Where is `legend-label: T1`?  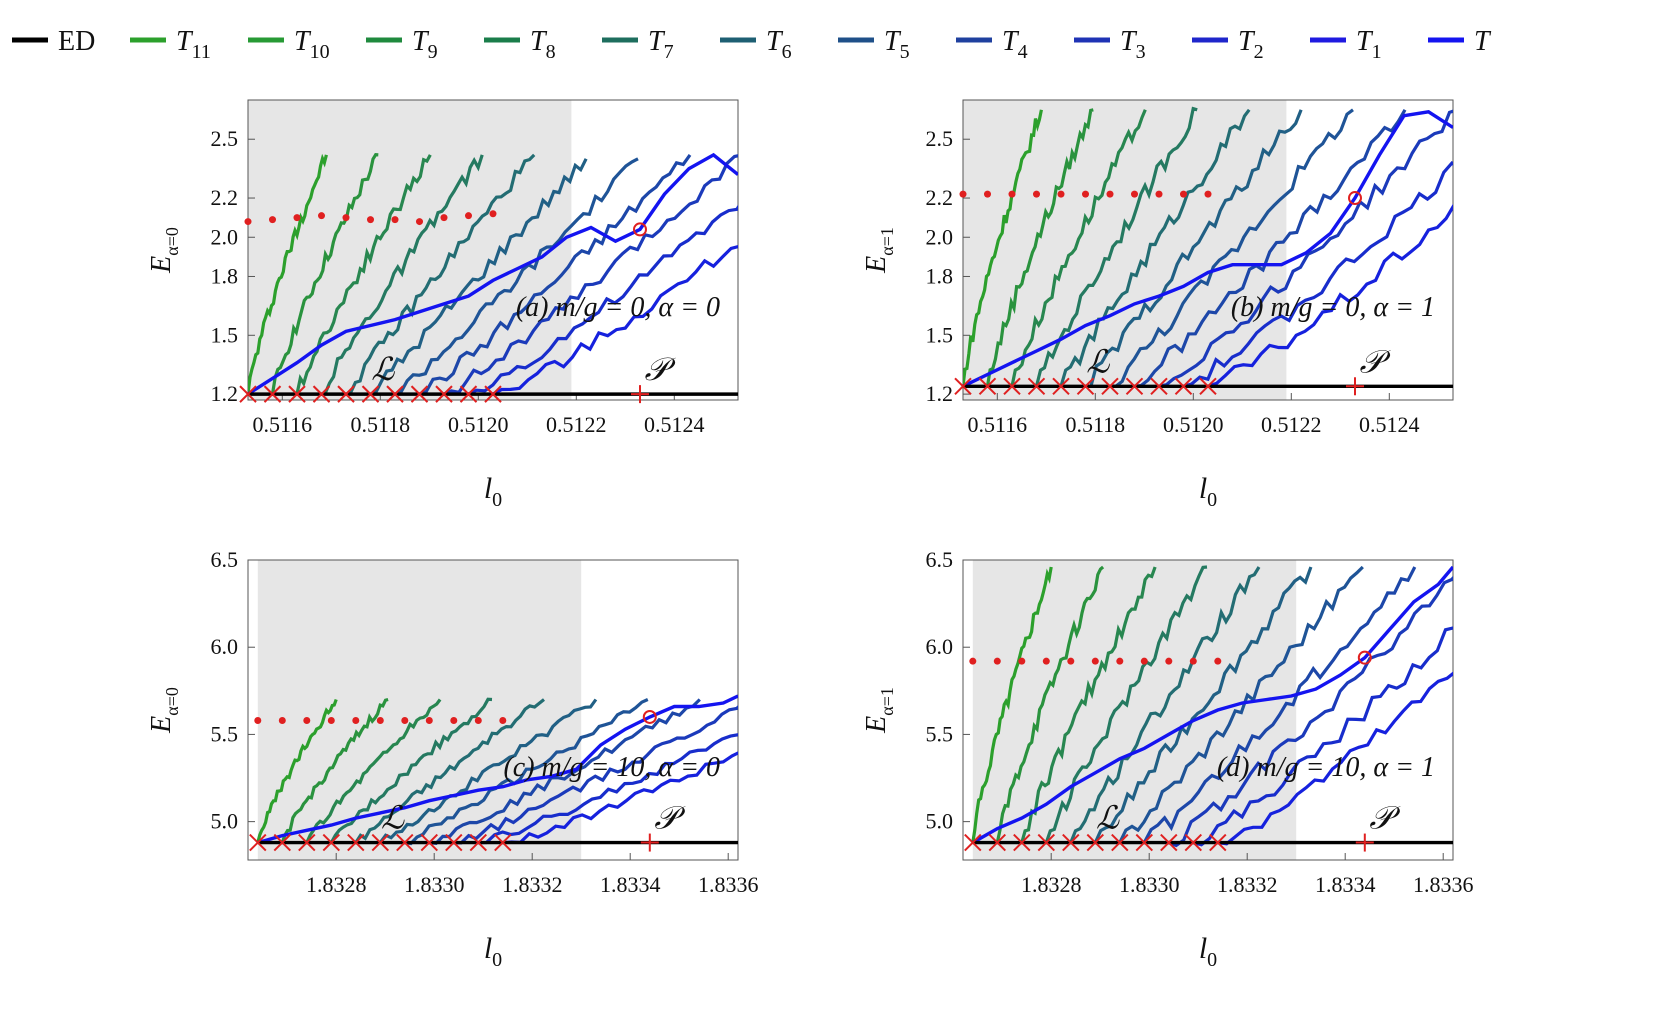
legend-label: T1 is located at coordinates (1369, 44).